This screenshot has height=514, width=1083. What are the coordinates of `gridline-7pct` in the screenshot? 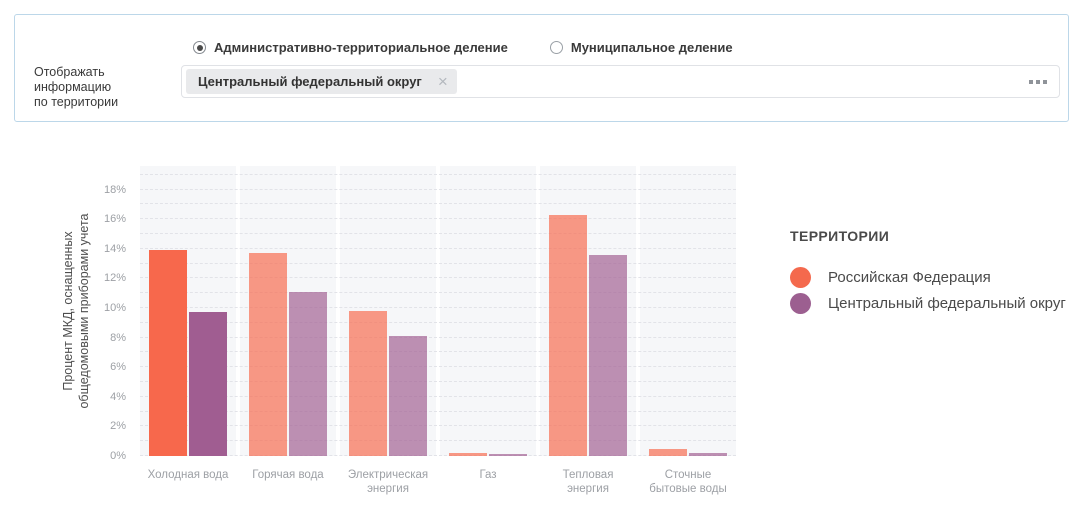 It's located at (438, 351).